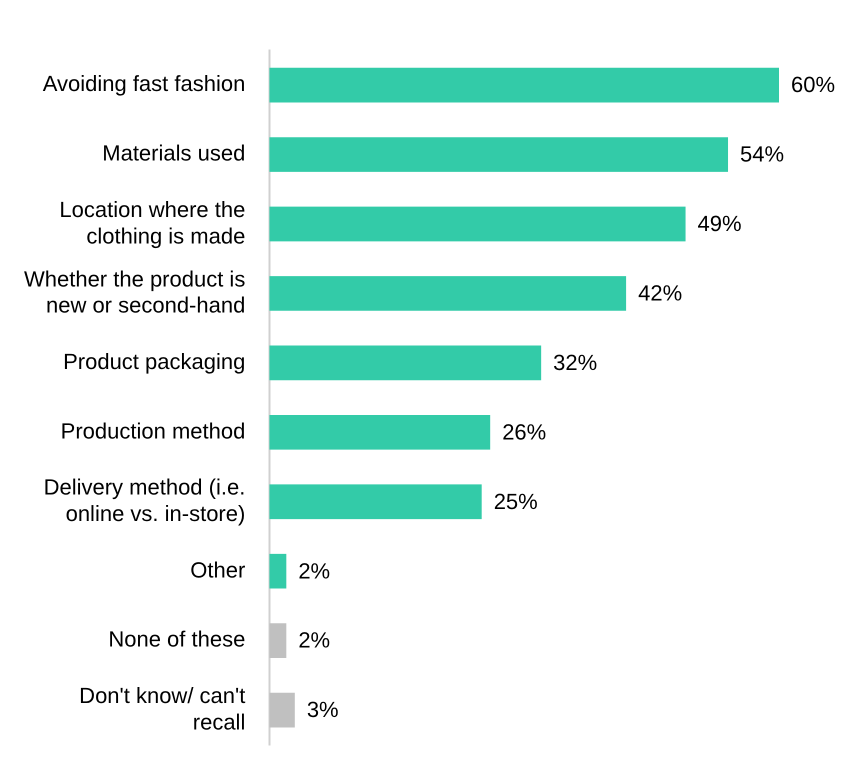 Image resolution: width=849 pixels, height=782 pixels. What do you see at coordinates (218, 569) in the screenshot?
I see `y-tick-label: Other` at bounding box center [218, 569].